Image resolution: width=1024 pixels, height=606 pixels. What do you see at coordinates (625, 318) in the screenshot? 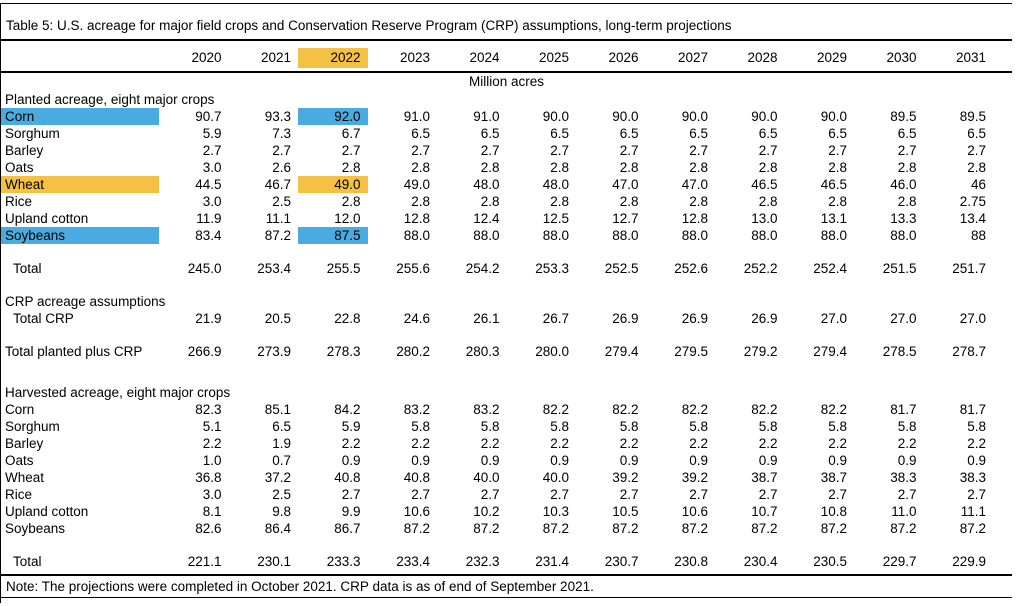
I see `table-cell: 26.9` at bounding box center [625, 318].